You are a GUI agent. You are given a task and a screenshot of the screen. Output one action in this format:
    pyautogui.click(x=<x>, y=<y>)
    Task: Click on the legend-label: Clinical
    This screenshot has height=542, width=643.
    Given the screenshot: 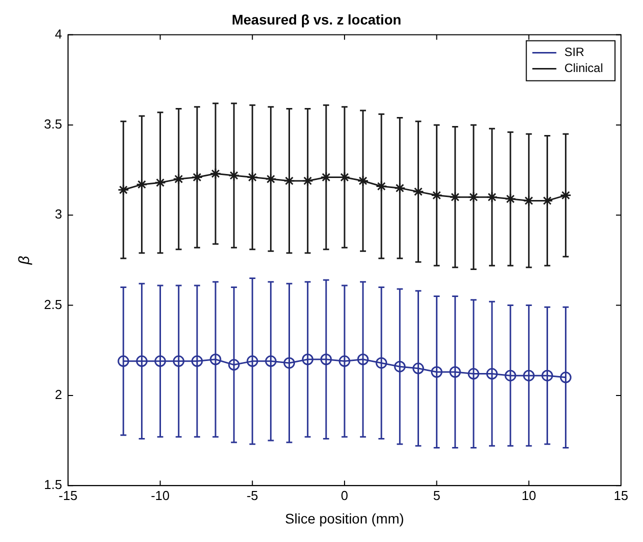 What is the action you would take?
    pyautogui.click(x=584, y=68)
    